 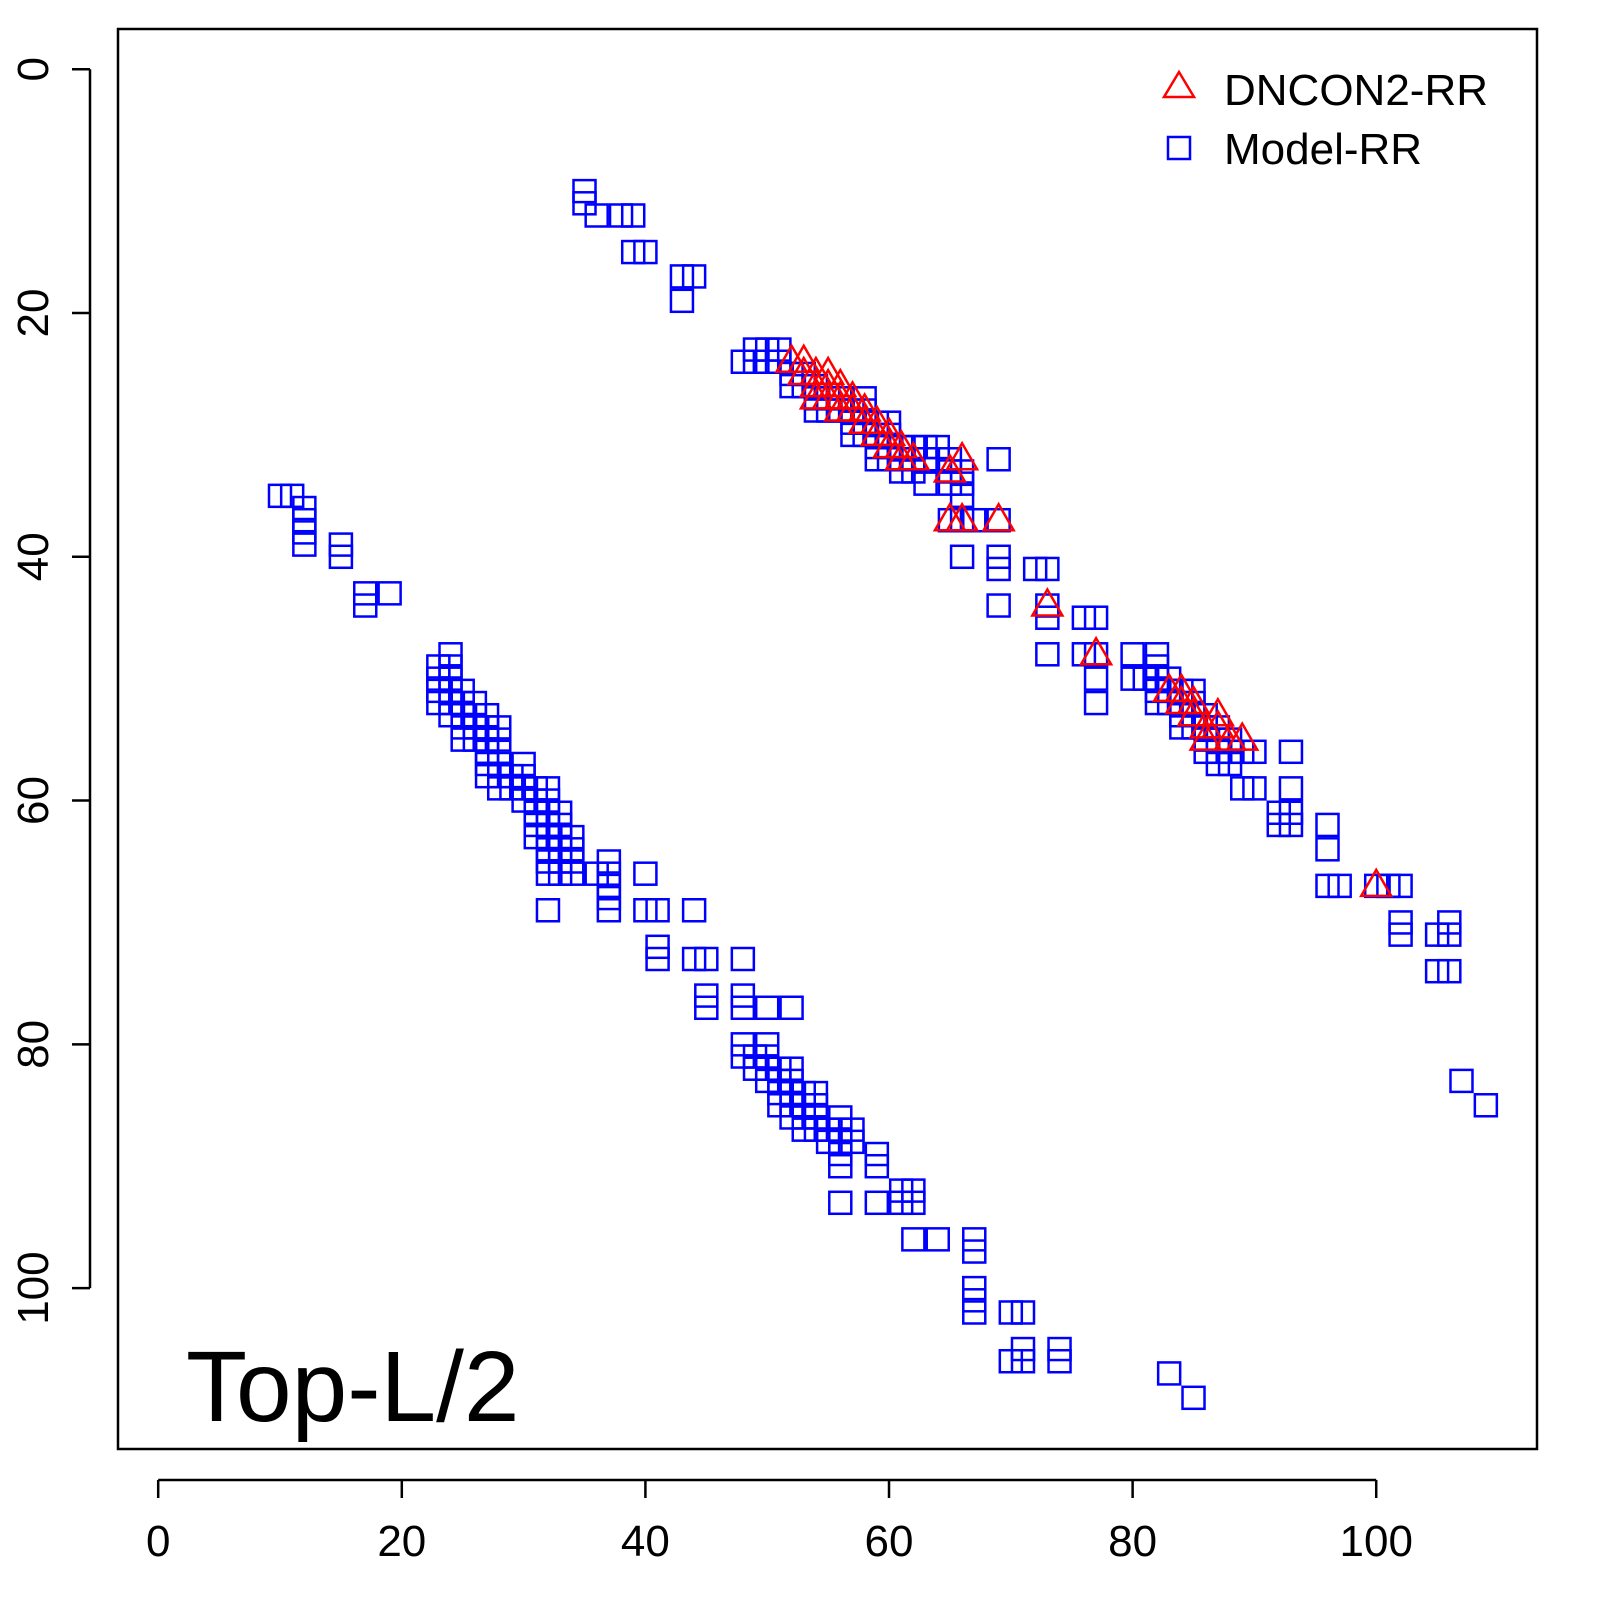 What do you see at coordinates (401, 1541) in the screenshot?
I see `x-tick-label: 20` at bounding box center [401, 1541].